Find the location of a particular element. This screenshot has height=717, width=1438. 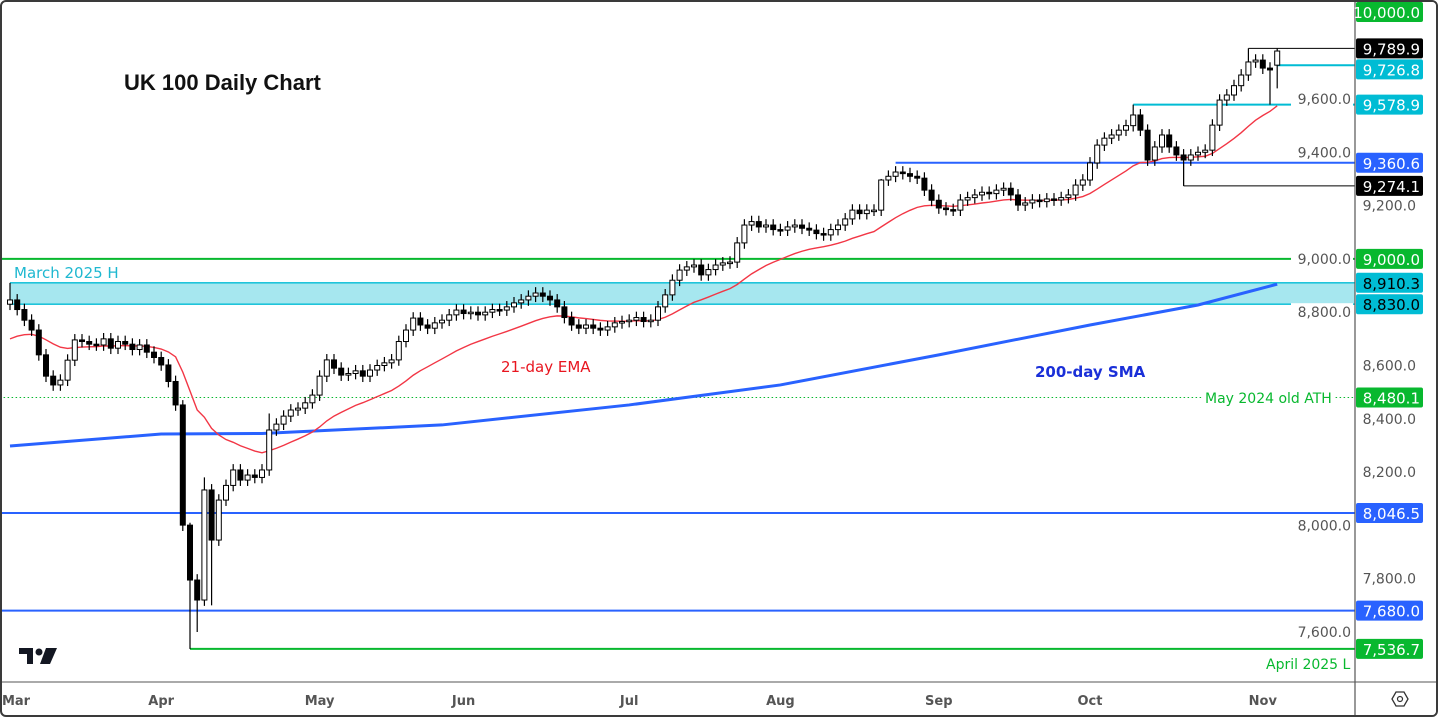

settings-icon is located at coordinates (1400, 699).